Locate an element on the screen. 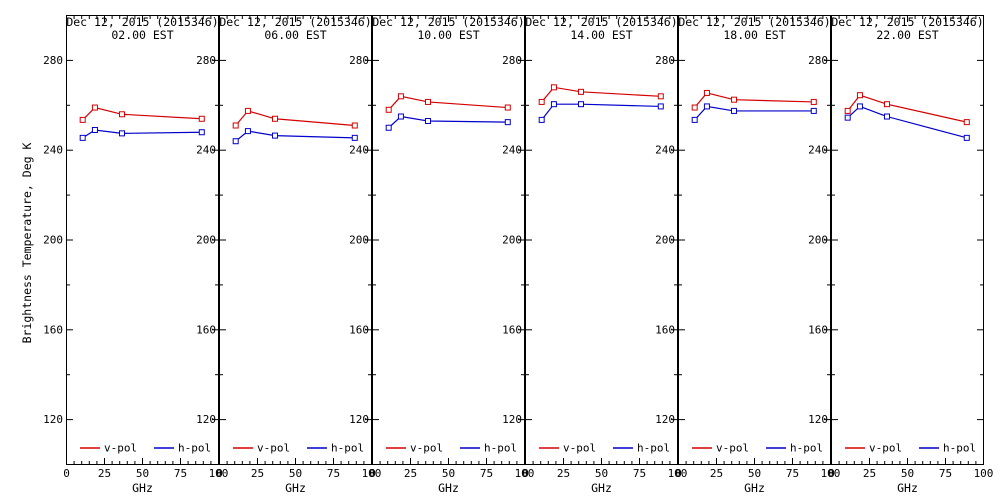 This screenshot has height=500, width=1000. panel-subtitle: 18.00 EST is located at coordinates (754, 35).